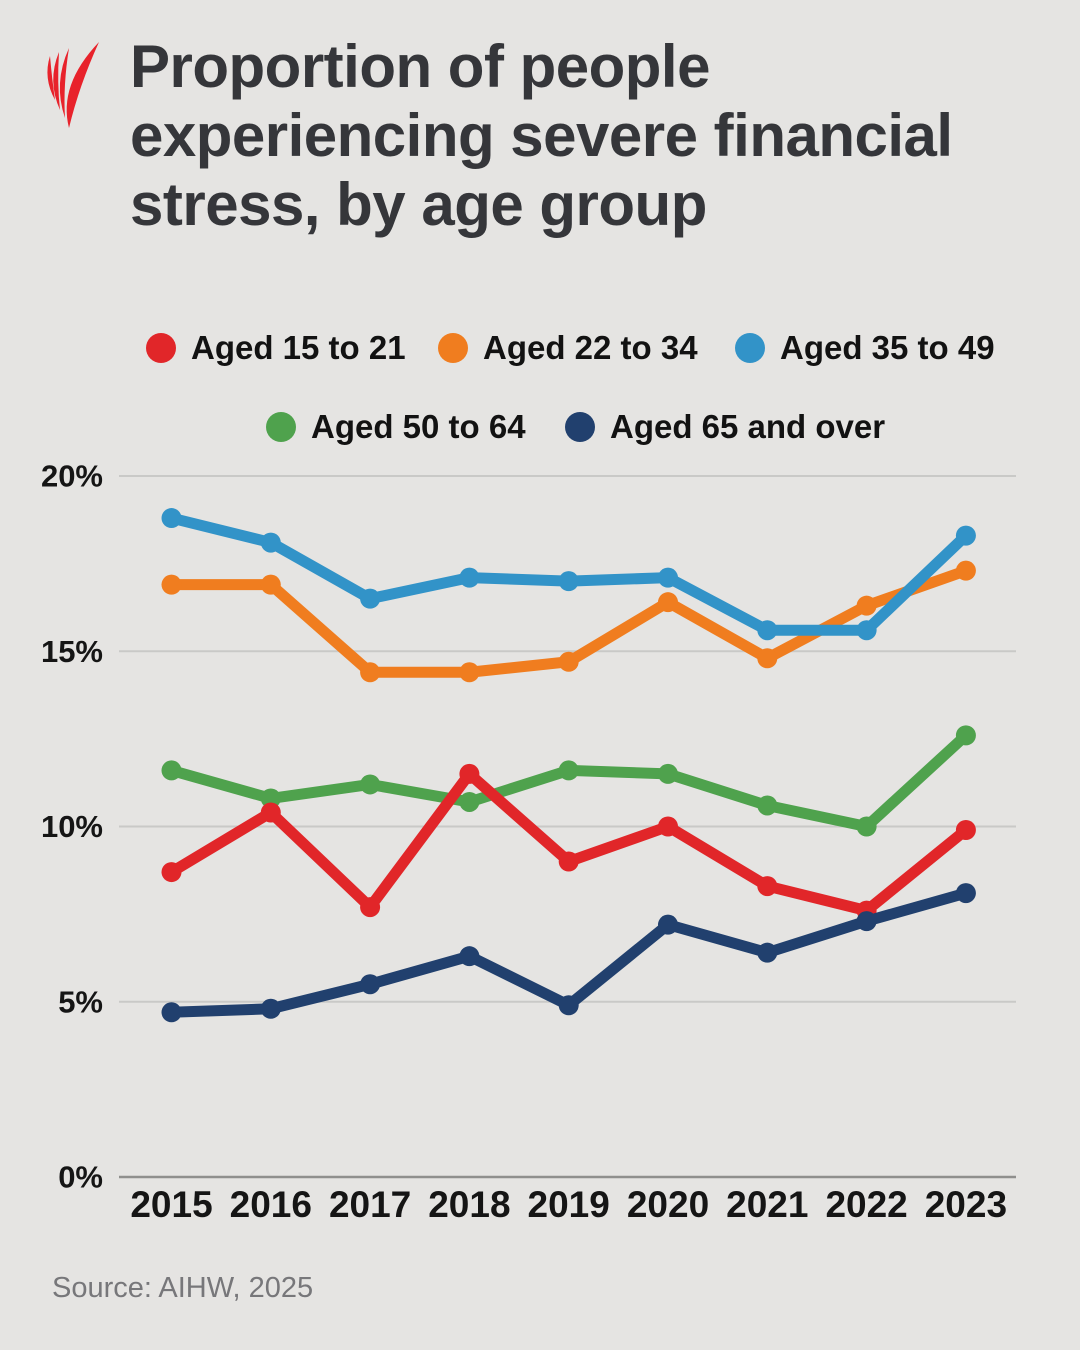 Image resolution: width=1080 pixels, height=1350 pixels. What do you see at coordinates (72, 651) in the screenshot?
I see `y-tick-label: 15%` at bounding box center [72, 651].